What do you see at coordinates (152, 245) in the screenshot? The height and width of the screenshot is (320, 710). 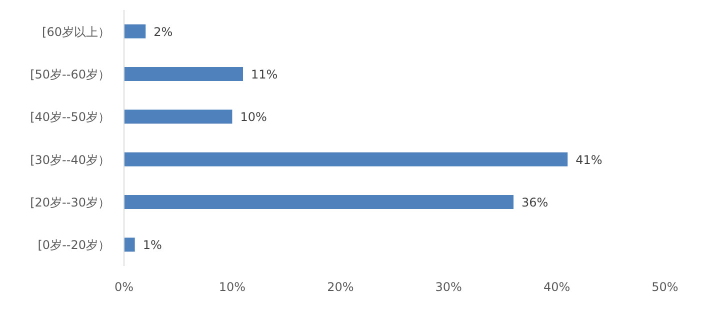 I see `value-label: 1%` at bounding box center [152, 245].